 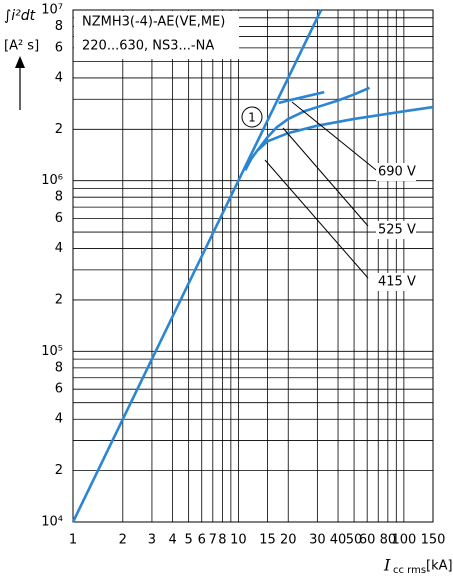 What do you see at coordinates (73, 540) in the screenshot?
I see `x-tick-label: 1` at bounding box center [73, 540].